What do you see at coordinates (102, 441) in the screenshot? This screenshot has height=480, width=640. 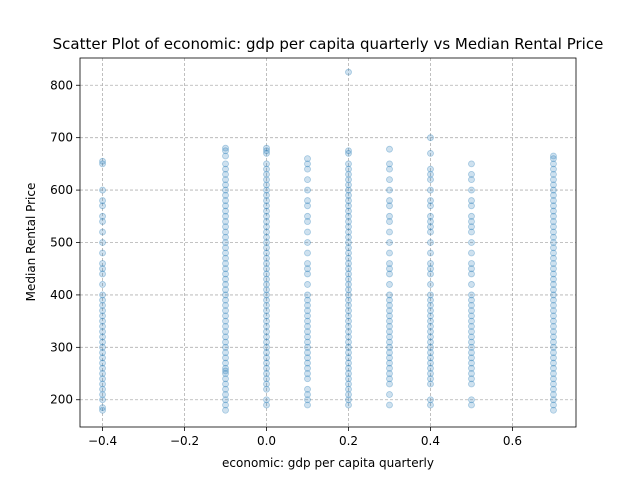 I see `x-tick-label: −0.4` at bounding box center [102, 441].